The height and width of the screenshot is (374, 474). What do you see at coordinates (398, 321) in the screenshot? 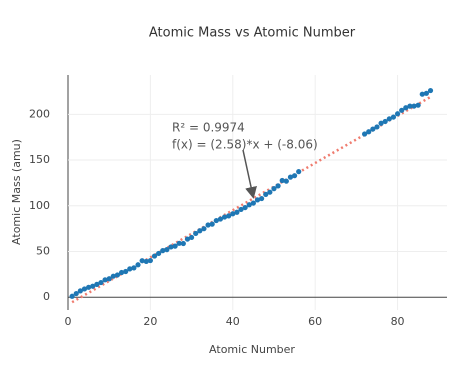
I see `x-tick-label: 80` at bounding box center [398, 321].